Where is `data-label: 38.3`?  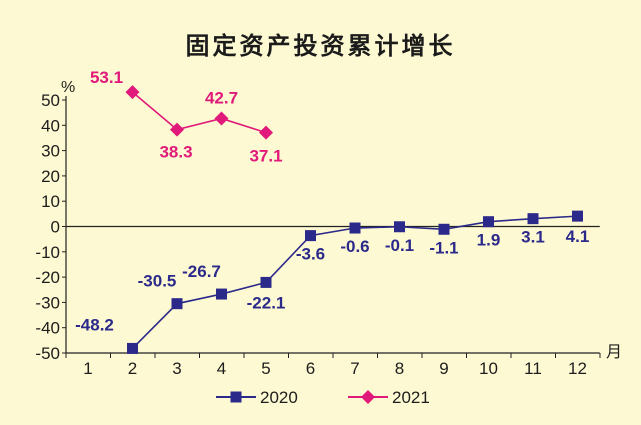 data-label: 38.3 is located at coordinates (175, 152).